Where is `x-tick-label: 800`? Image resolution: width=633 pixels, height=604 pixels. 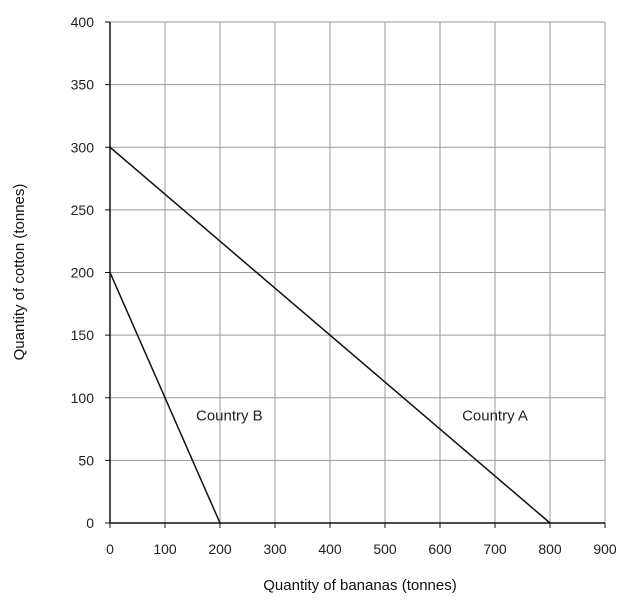 x-tick-label: 800 is located at coordinates (550, 549).